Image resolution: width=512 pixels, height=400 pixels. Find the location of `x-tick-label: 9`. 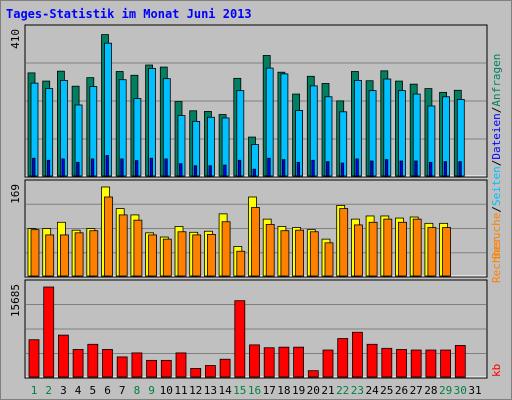

x-tick-label: 9 is located at coordinates (151, 390).